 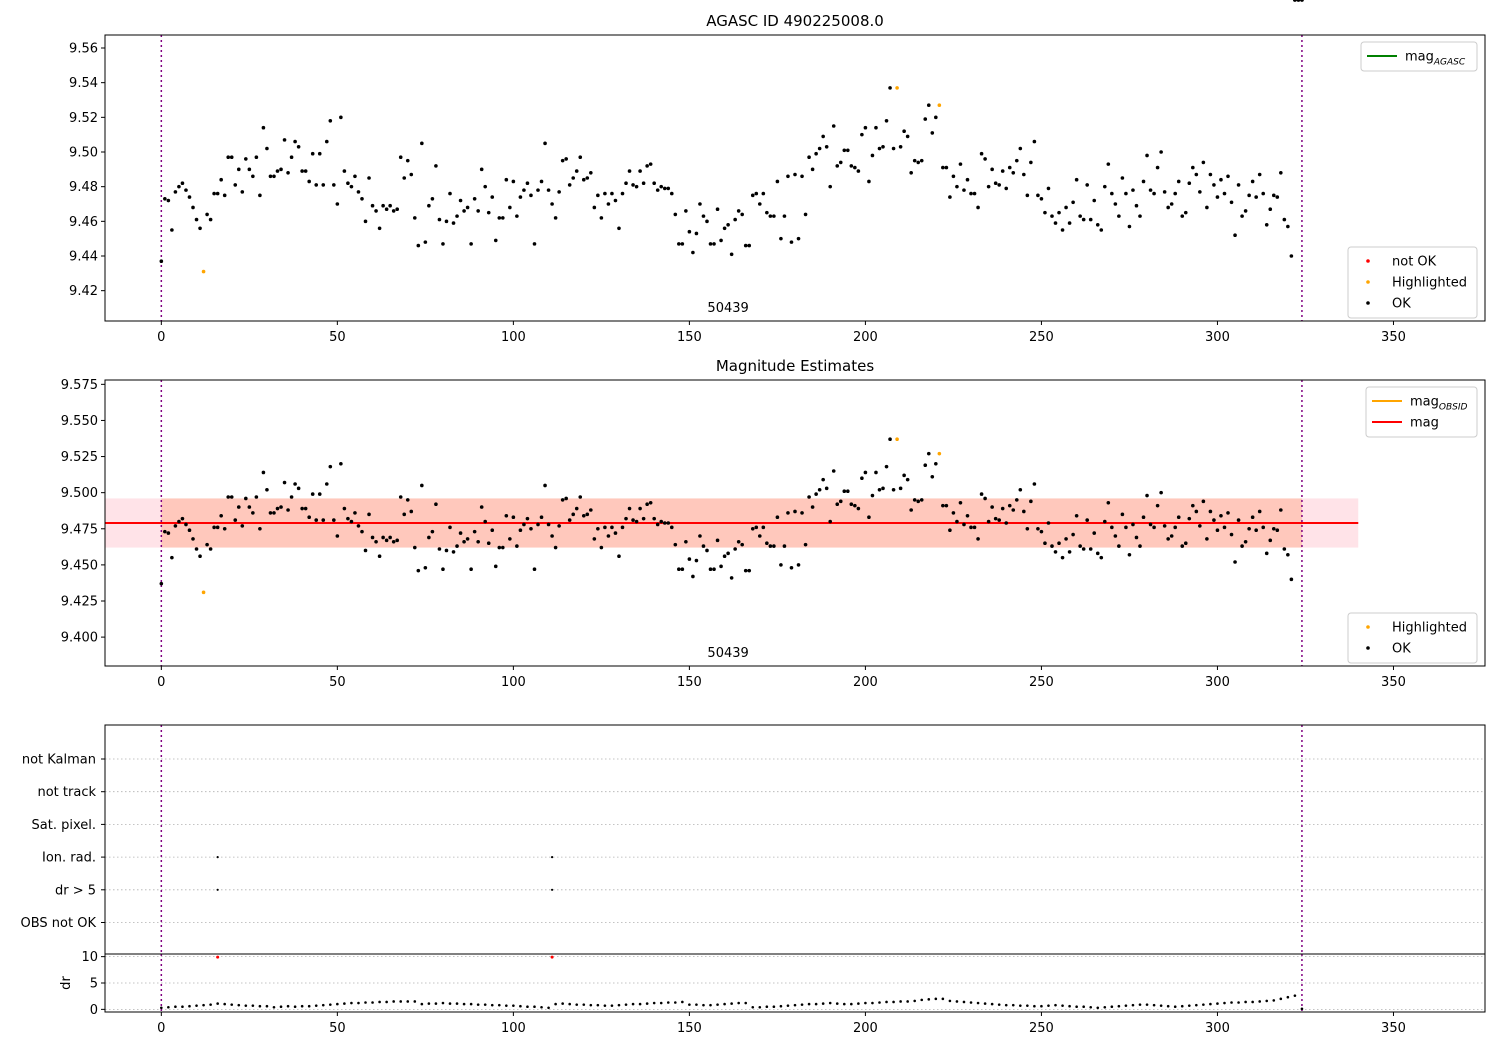 I want to click on x-tick-label: 50, so click(x=337, y=337).